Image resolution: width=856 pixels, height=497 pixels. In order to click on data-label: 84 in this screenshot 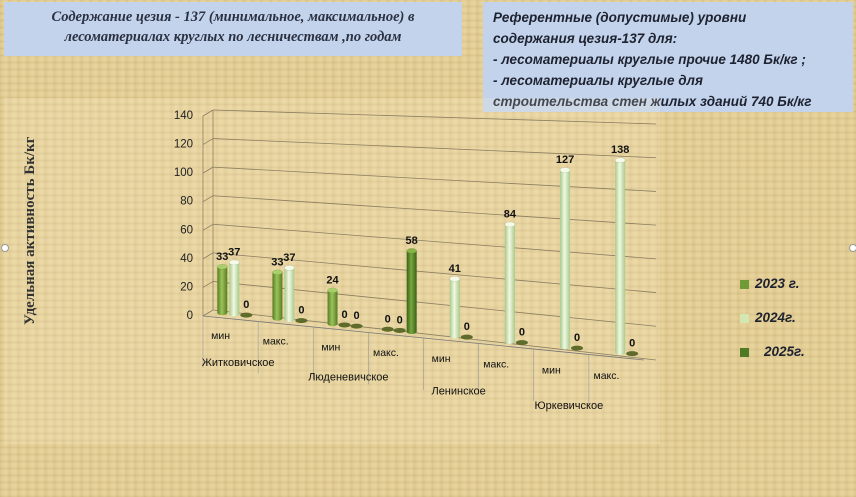, I will do `click(510, 214)`.